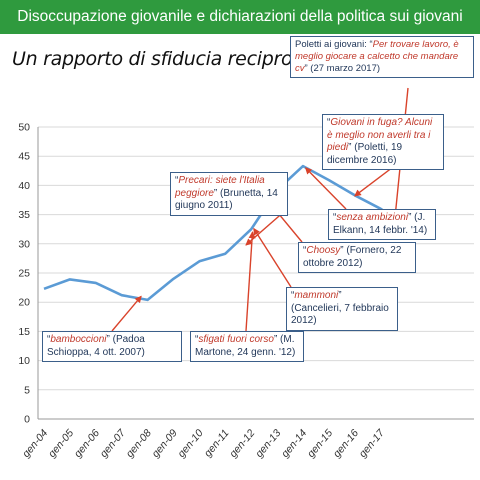 The image size is (480, 480). What do you see at coordinates (24, 274) in the screenshot?
I see `y-tick-label: 25` at bounding box center [24, 274].